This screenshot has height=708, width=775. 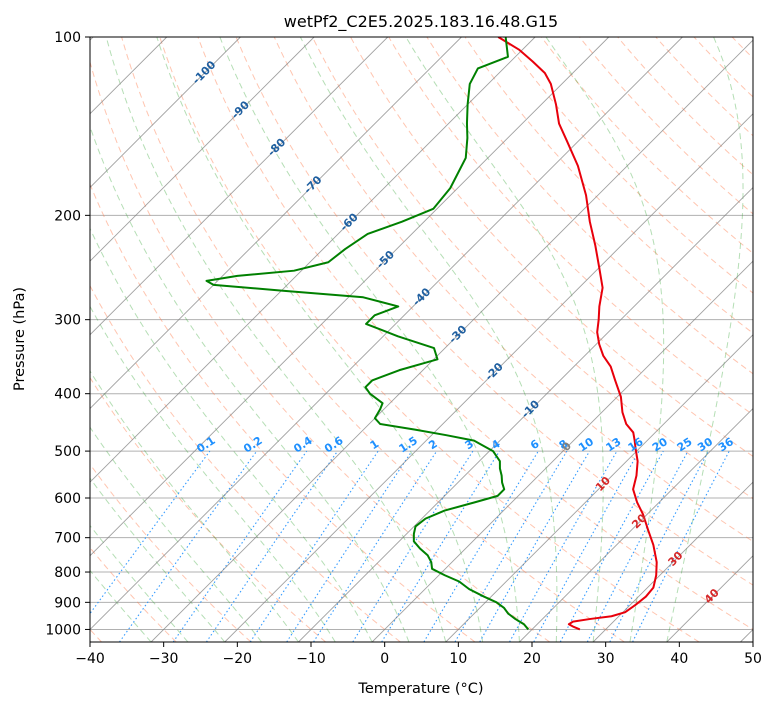 What do you see at coordinates (334, 445) in the screenshot?
I see `mixing-ratio-label: 0.6` at bounding box center [334, 445].